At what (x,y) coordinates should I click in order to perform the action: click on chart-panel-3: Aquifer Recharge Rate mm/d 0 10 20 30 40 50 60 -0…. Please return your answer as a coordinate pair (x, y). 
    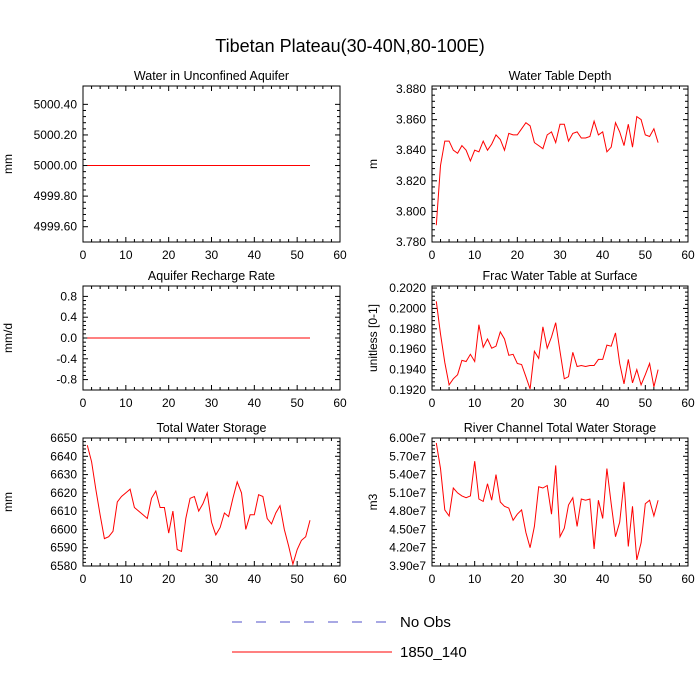
    Looking at the image, I should click on (174, 339).